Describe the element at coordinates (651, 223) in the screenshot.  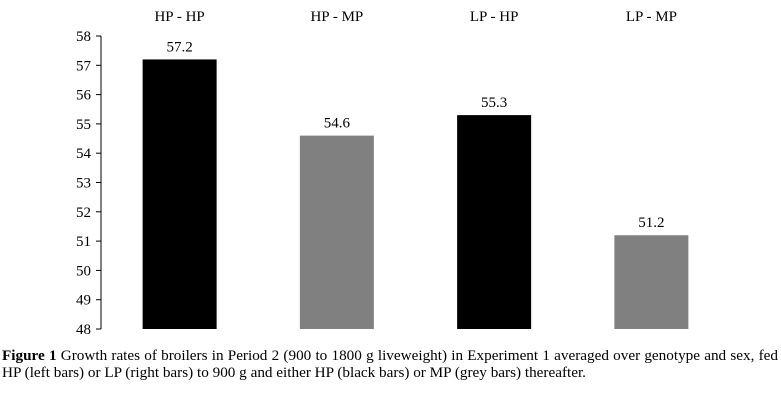
I see `bar-value-label: 51.2` at that location.